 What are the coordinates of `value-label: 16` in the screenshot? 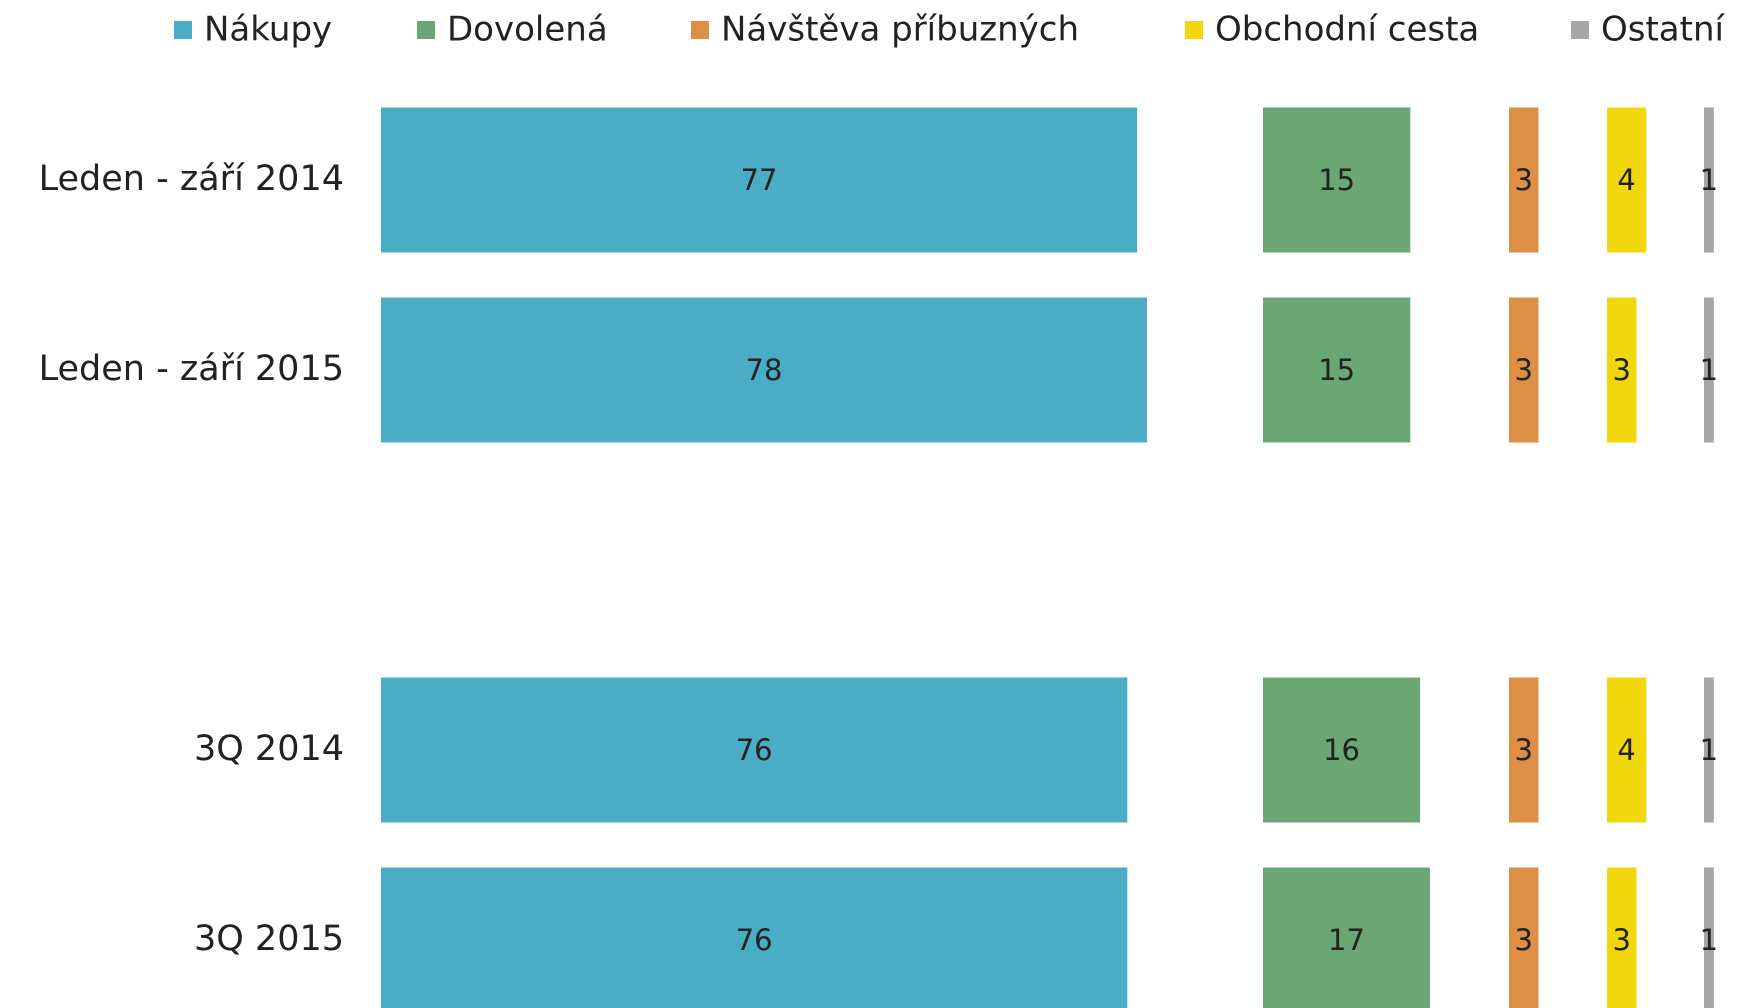 It's located at (1341, 750).